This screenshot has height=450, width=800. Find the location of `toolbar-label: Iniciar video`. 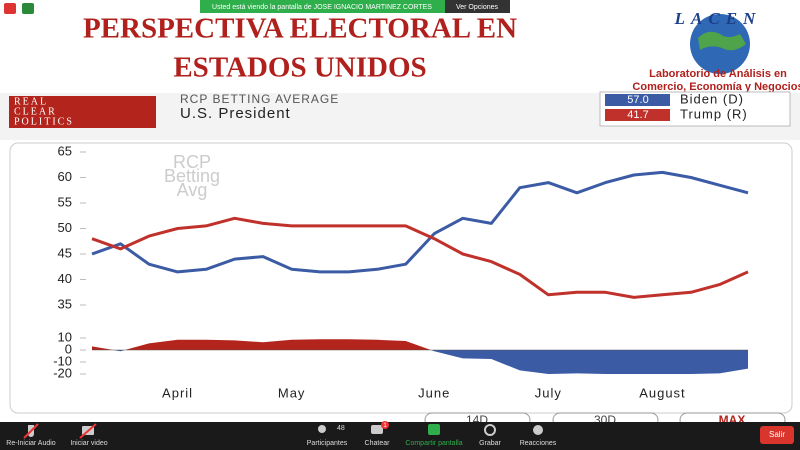

toolbar-label: Iniciar video is located at coordinates (88, 443).